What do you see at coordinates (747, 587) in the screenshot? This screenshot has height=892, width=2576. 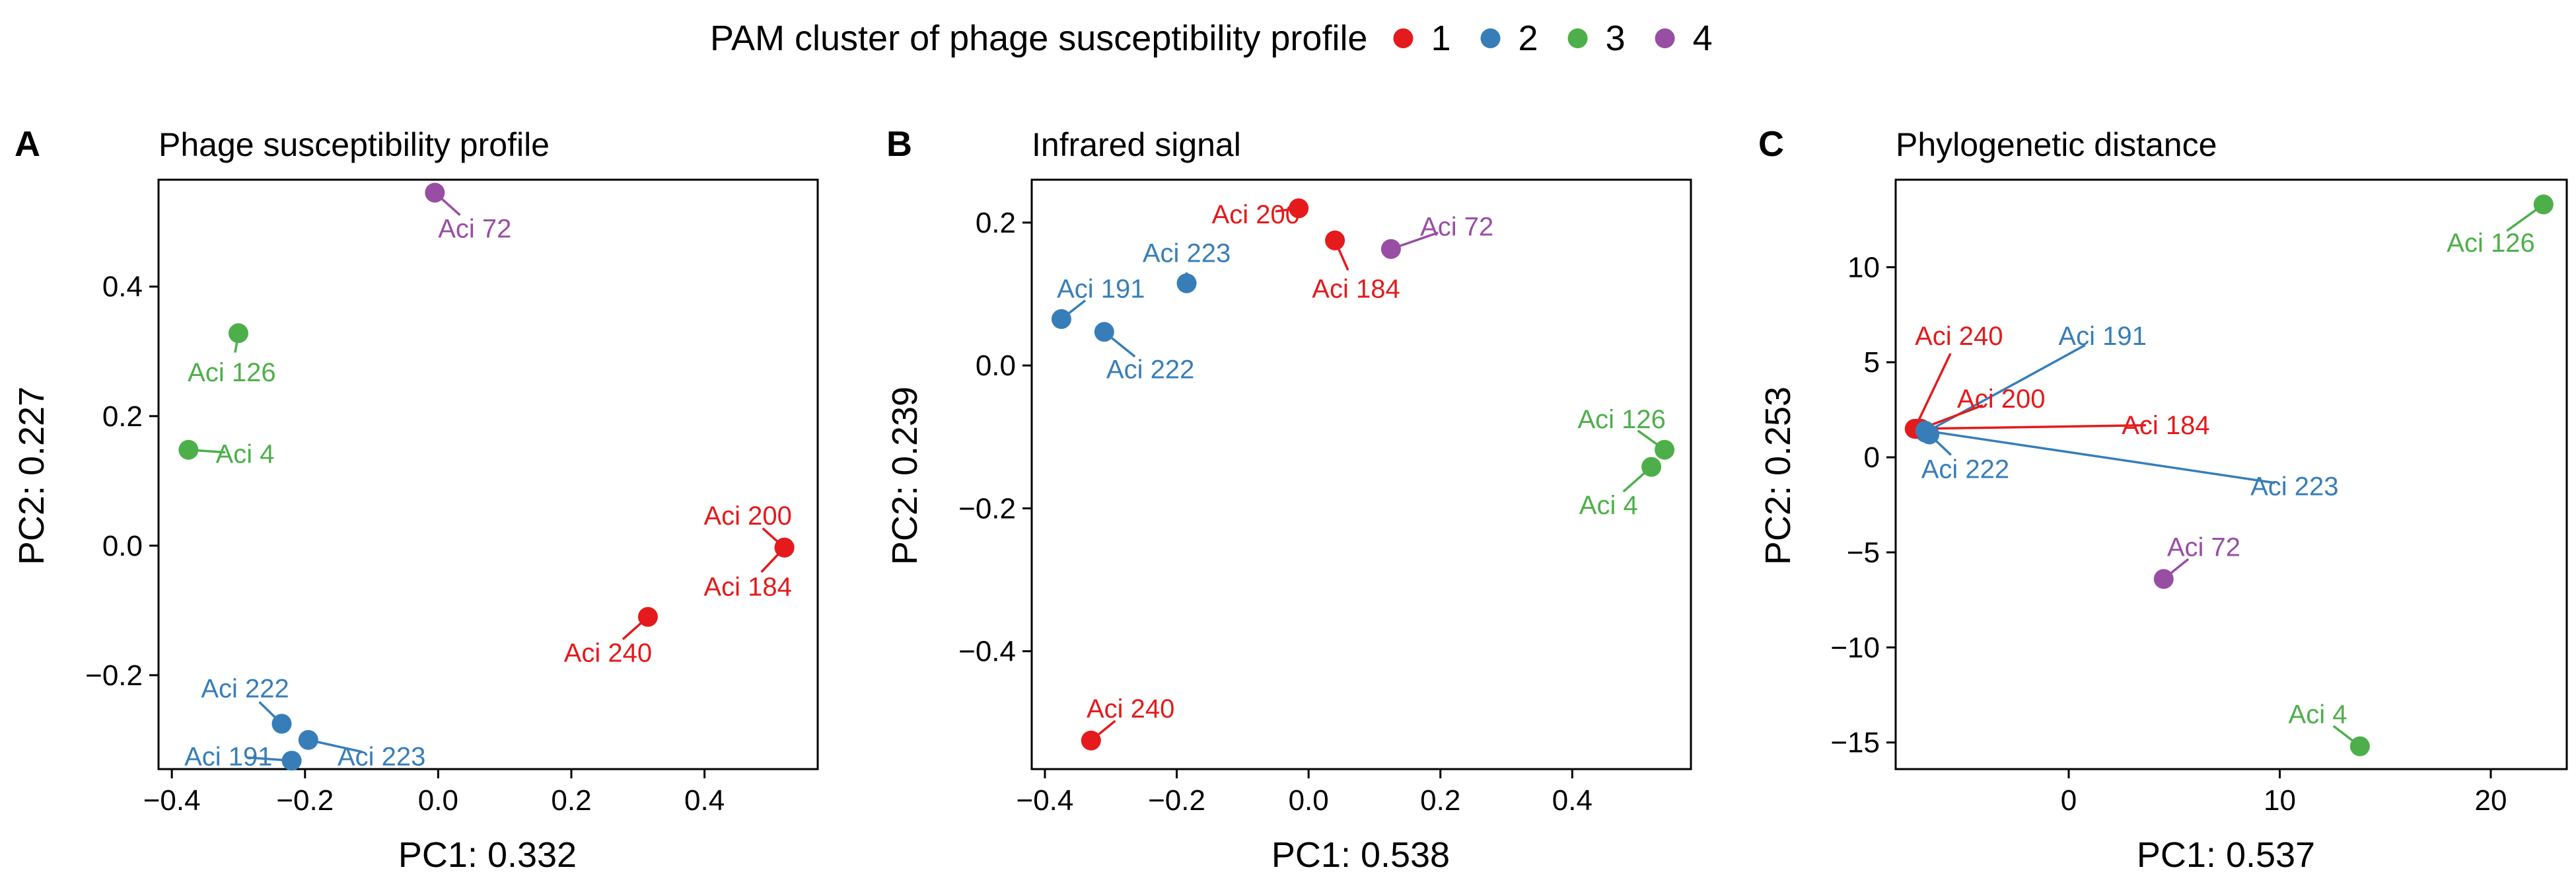 I see `point-label-a: Aci 184` at bounding box center [747, 587].